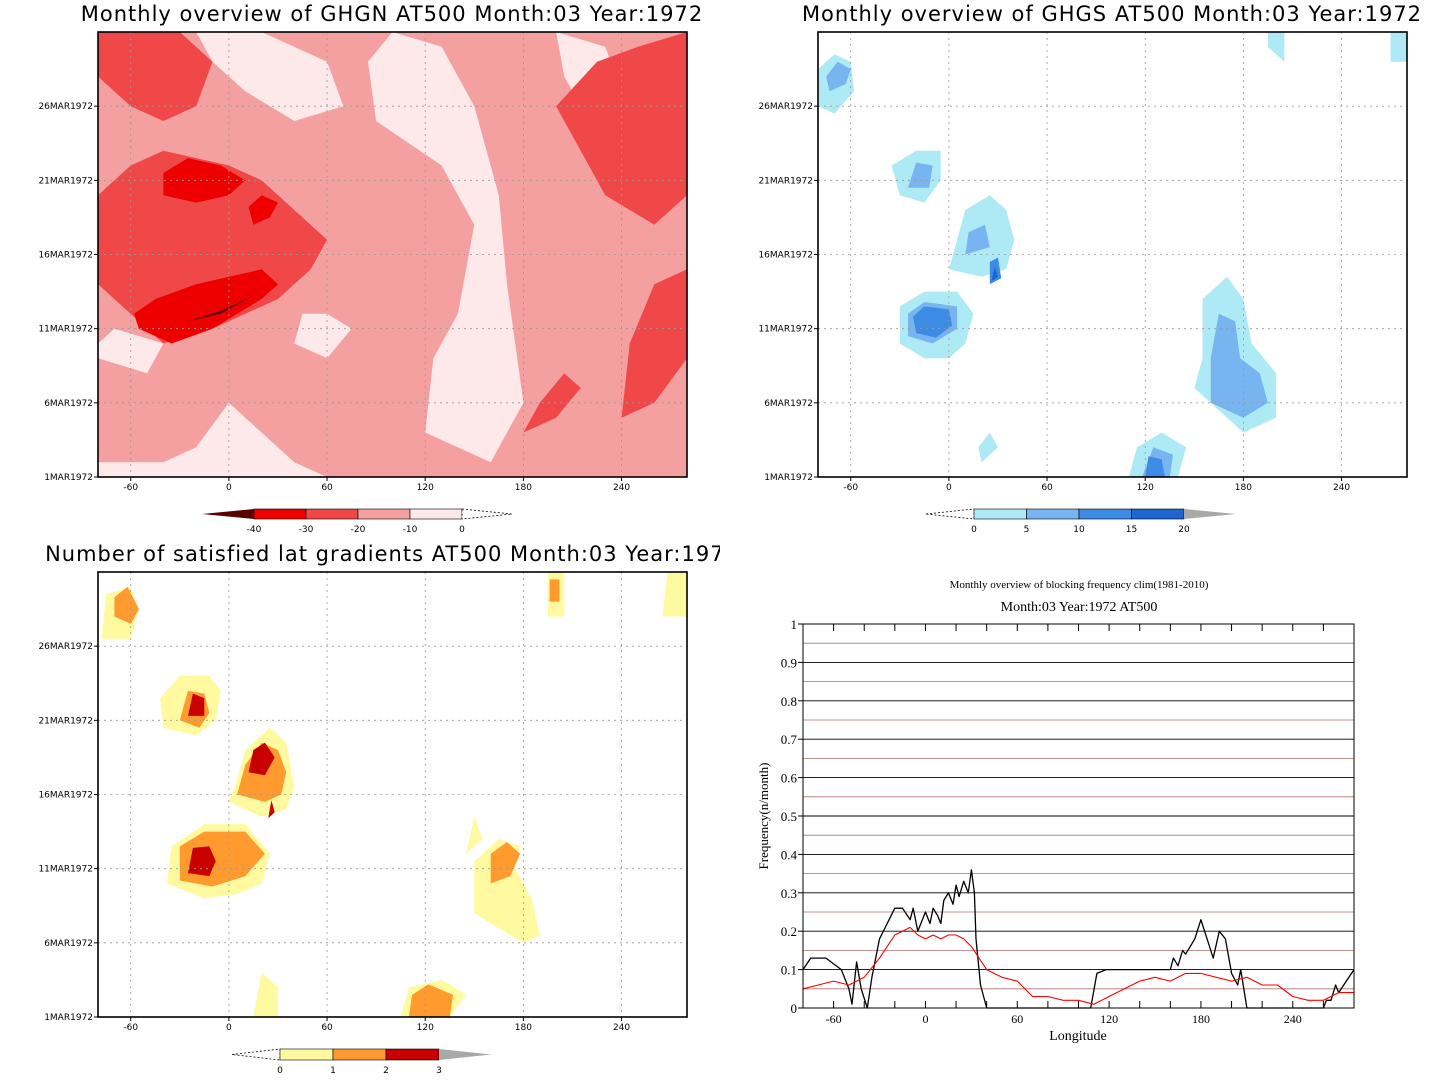 This screenshot has height=1091, width=1440. Describe the element at coordinates (229, 488) in the screenshot. I see `ghgn-xtick-label: 0` at that location.